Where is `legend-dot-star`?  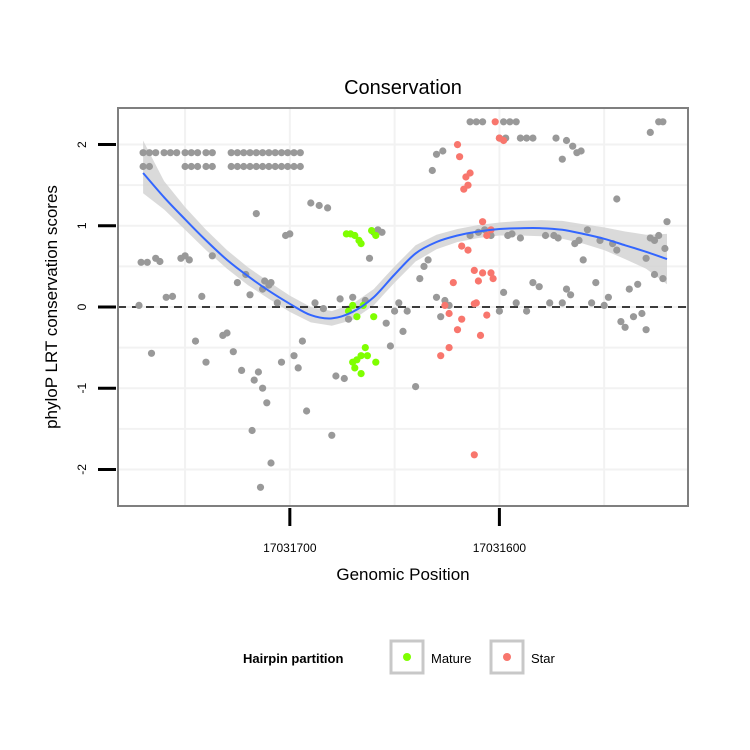
legend-dot-star is located at coordinates (507, 657).